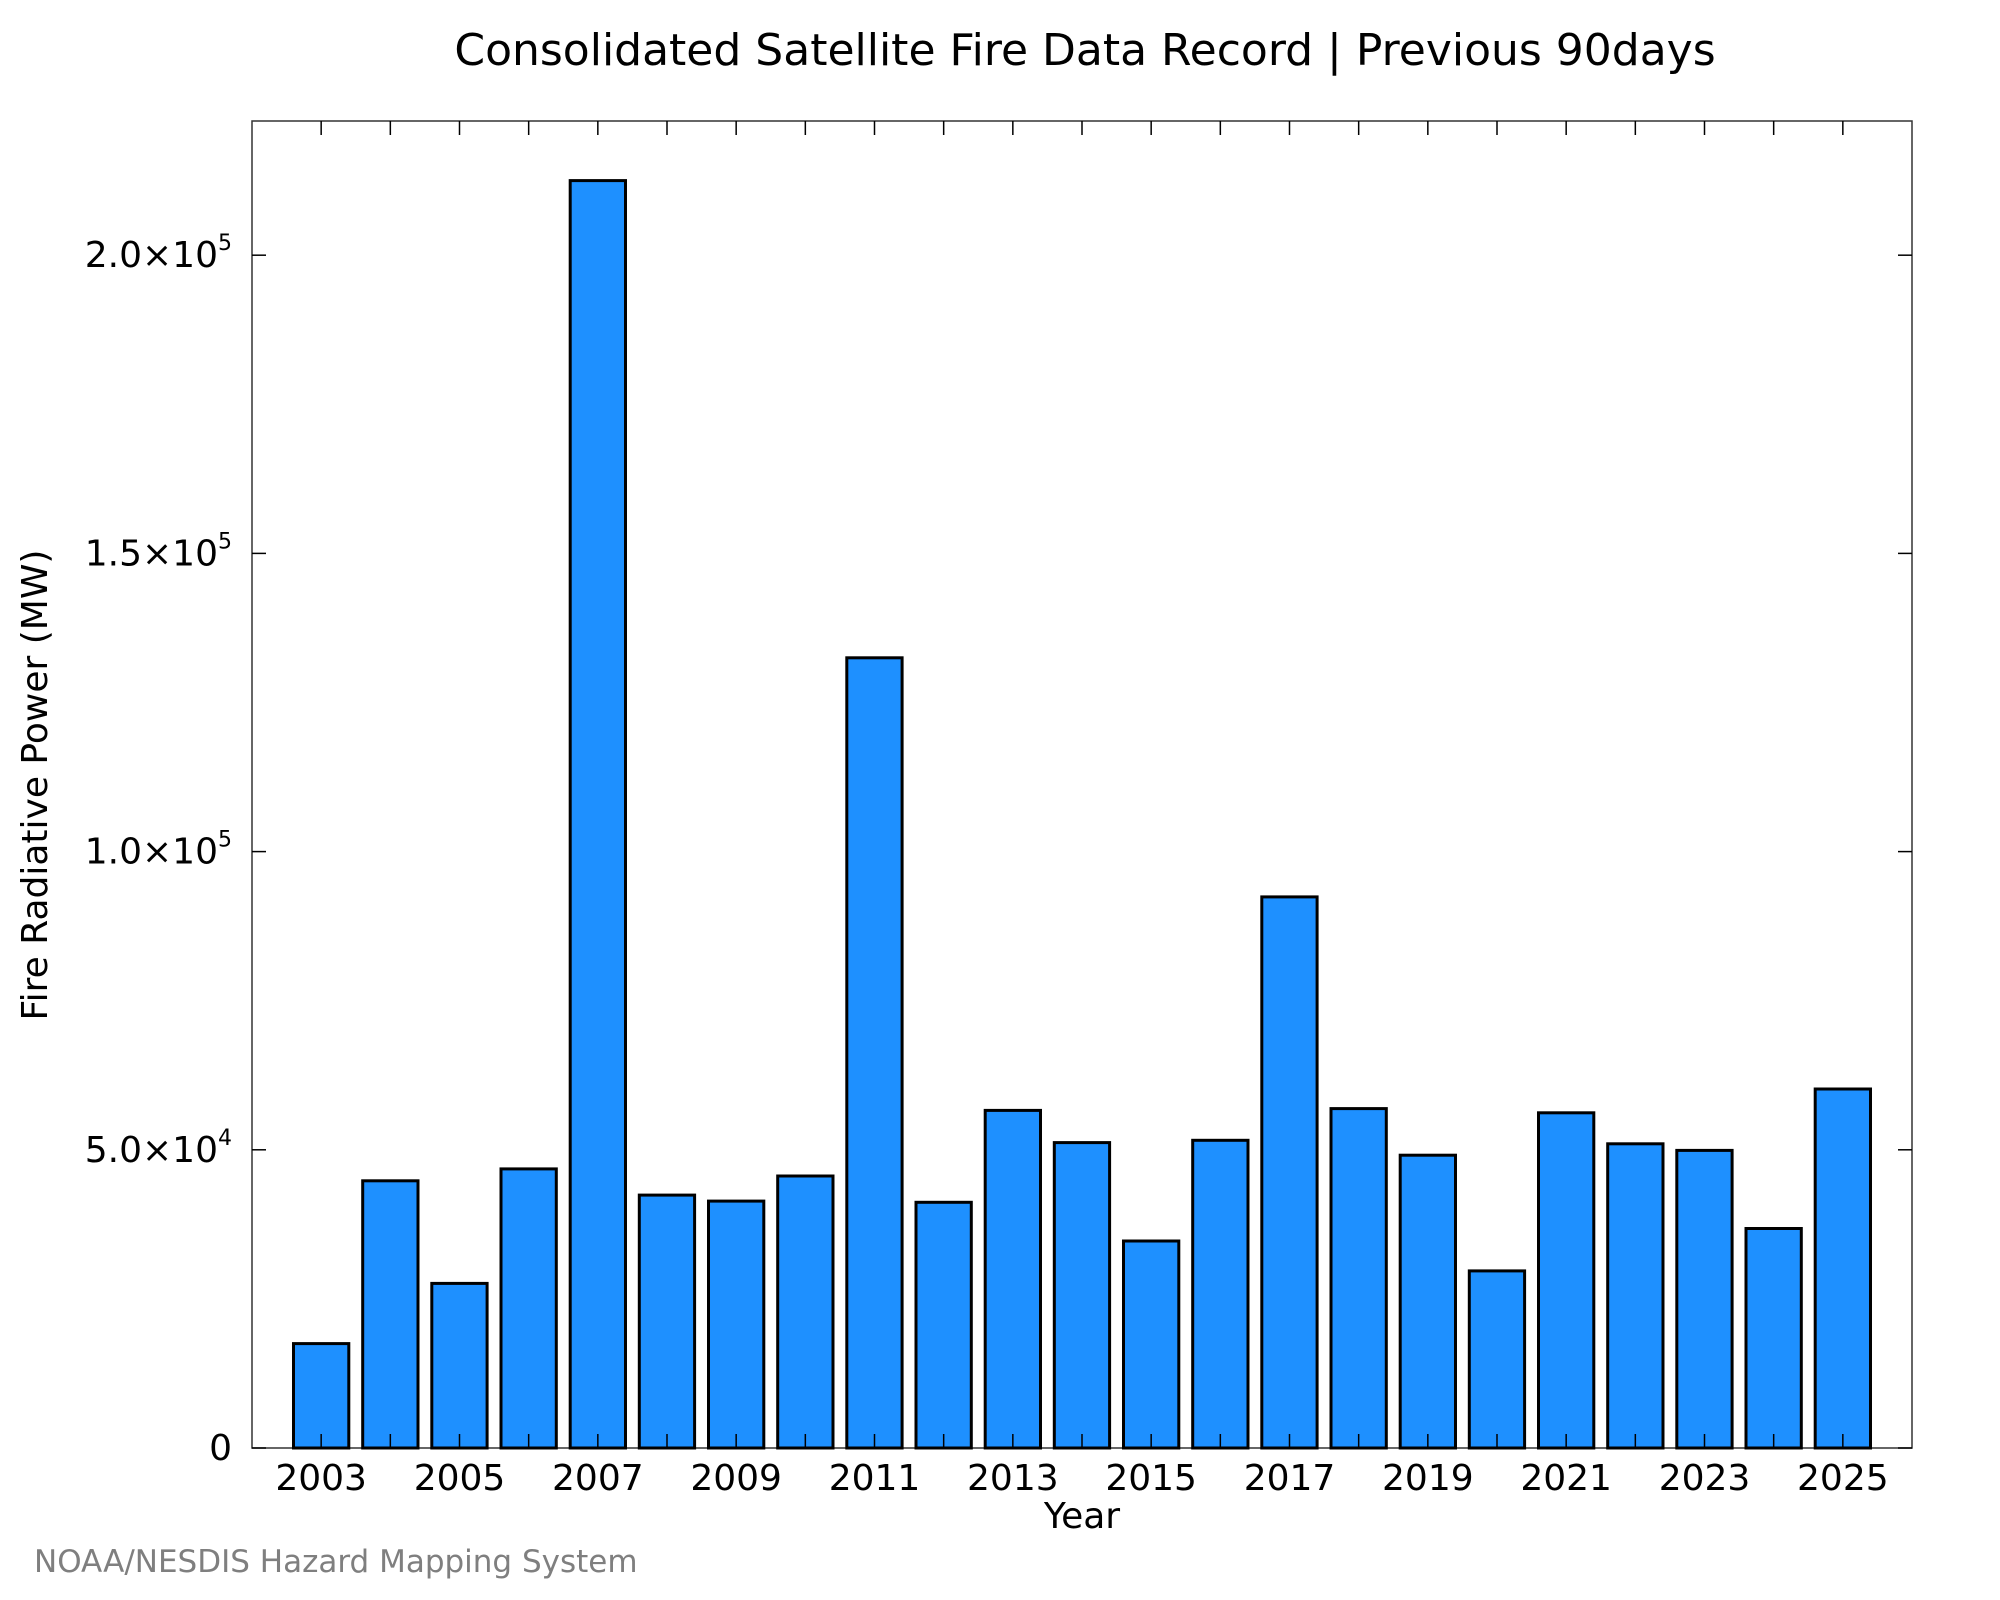 The width and height of the screenshot is (2000, 1600). Describe the element at coordinates (1151, 1344) in the screenshot. I see `bar-2015` at that location.